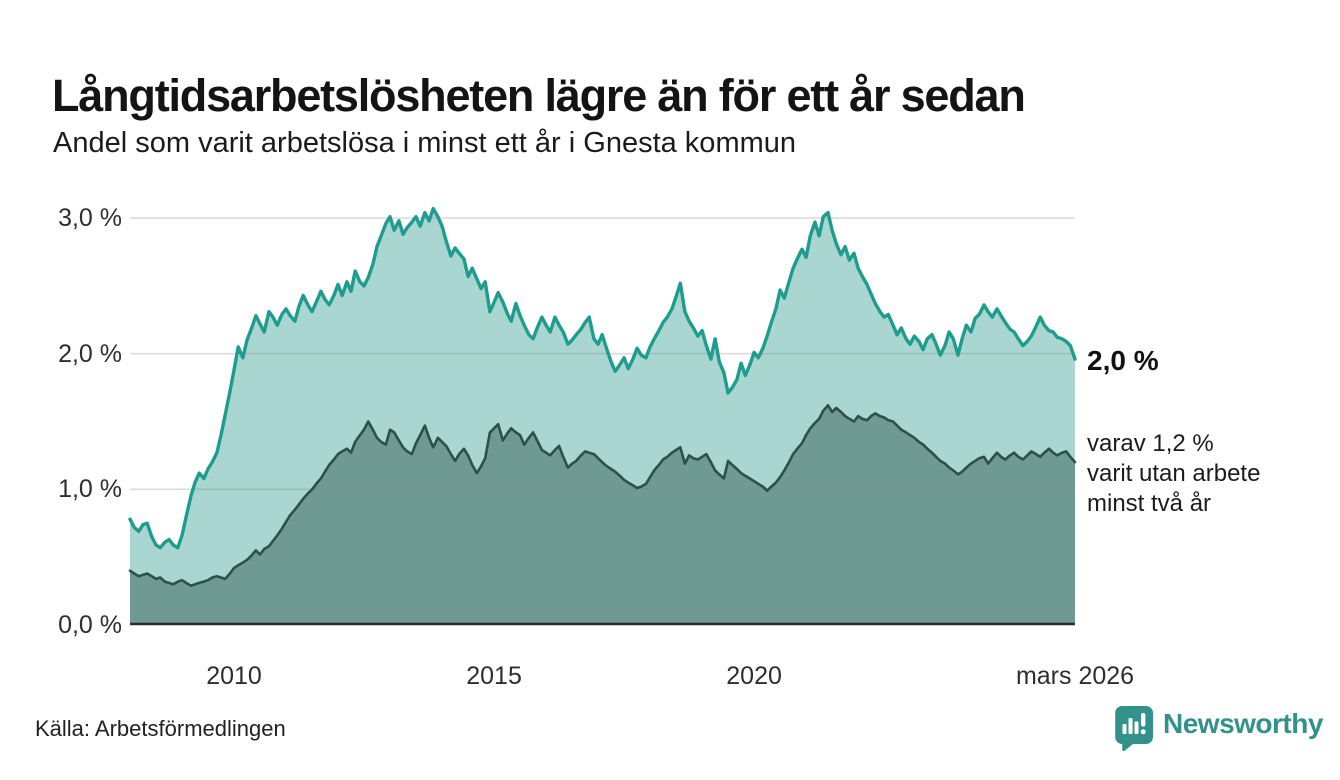 This screenshot has width=1340, height=780. What do you see at coordinates (90, 218) in the screenshot?
I see `y-tick-label: 3,0 %` at bounding box center [90, 218].